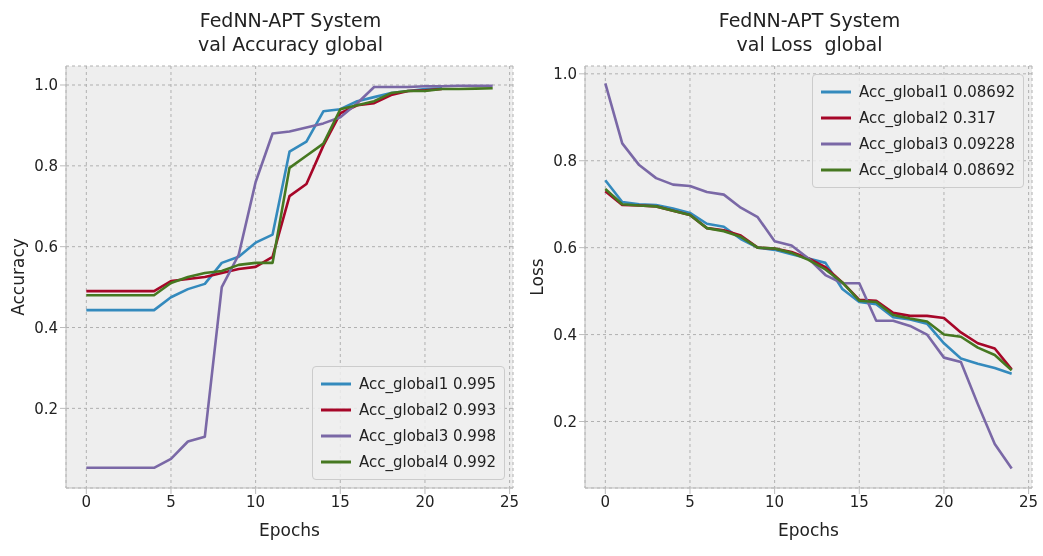 This screenshot has width=1043, height=556. Describe the element at coordinates (936, 170) in the screenshot. I see `legend-label: Acc_global4 0.08692` at that location.